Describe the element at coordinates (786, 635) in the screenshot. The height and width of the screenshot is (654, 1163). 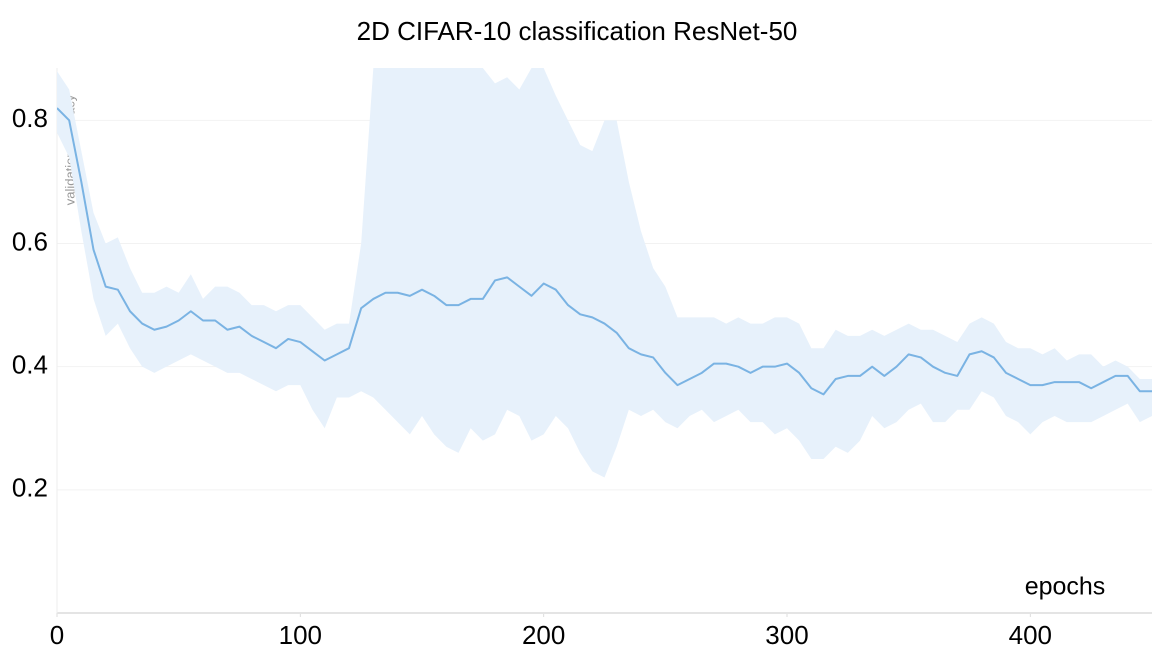
I see `x-tick-label: 300` at that location.